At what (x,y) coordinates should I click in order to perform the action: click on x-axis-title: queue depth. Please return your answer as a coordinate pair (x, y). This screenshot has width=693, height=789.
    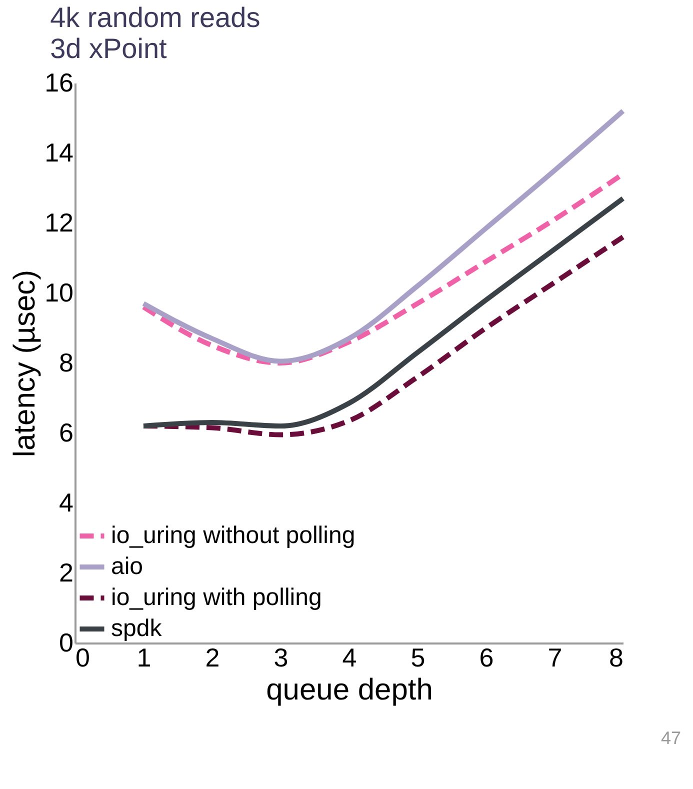
    Looking at the image, I should click on (349, 690).